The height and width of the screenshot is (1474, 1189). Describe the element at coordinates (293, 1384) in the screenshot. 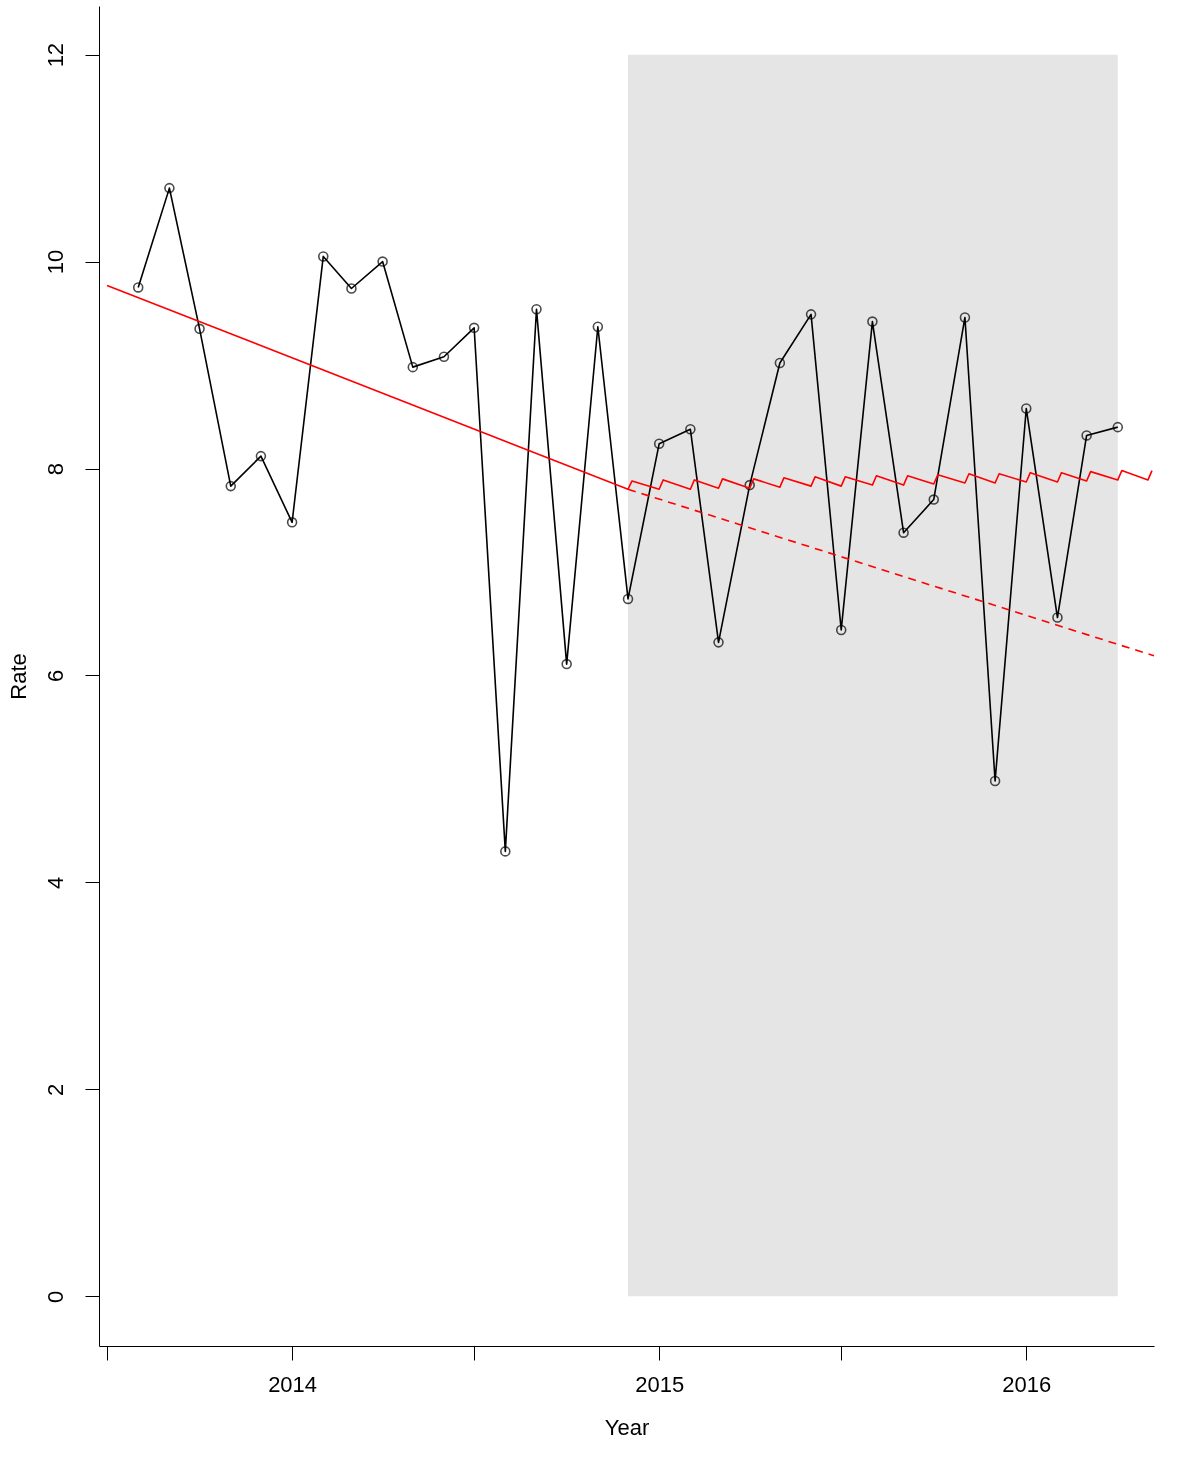

I see `x-tick-label: 2014` at that location.